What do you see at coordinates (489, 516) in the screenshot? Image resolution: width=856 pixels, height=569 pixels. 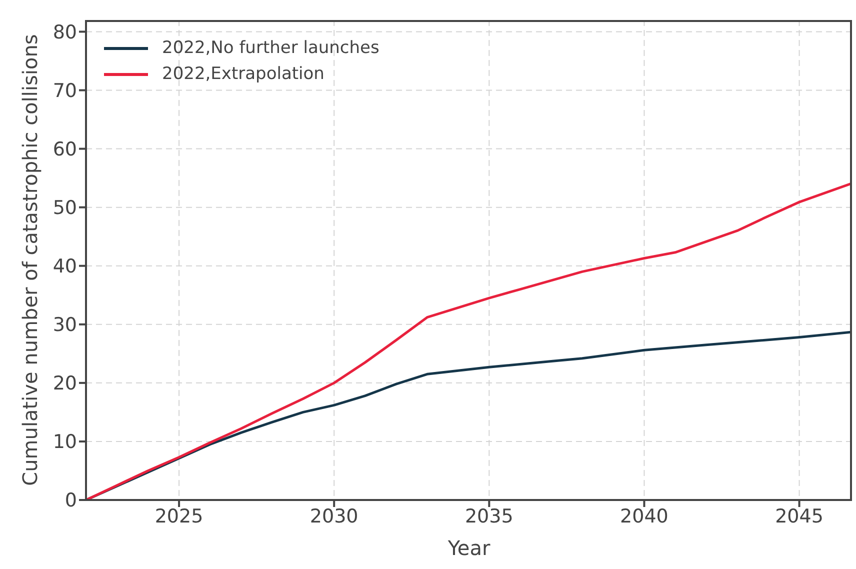 I see `x-tick-label: 2035` at bounding box center [489, 516].